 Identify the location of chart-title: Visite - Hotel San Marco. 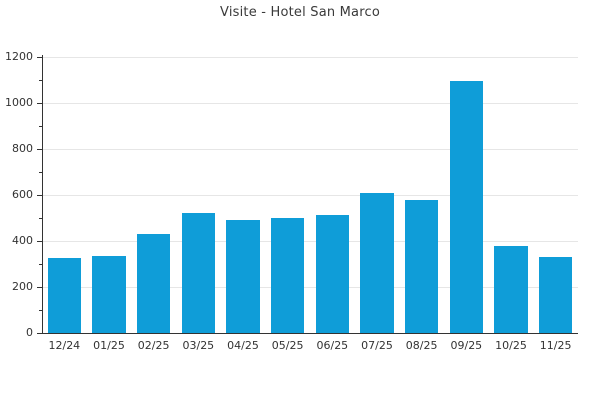
(300, 12).